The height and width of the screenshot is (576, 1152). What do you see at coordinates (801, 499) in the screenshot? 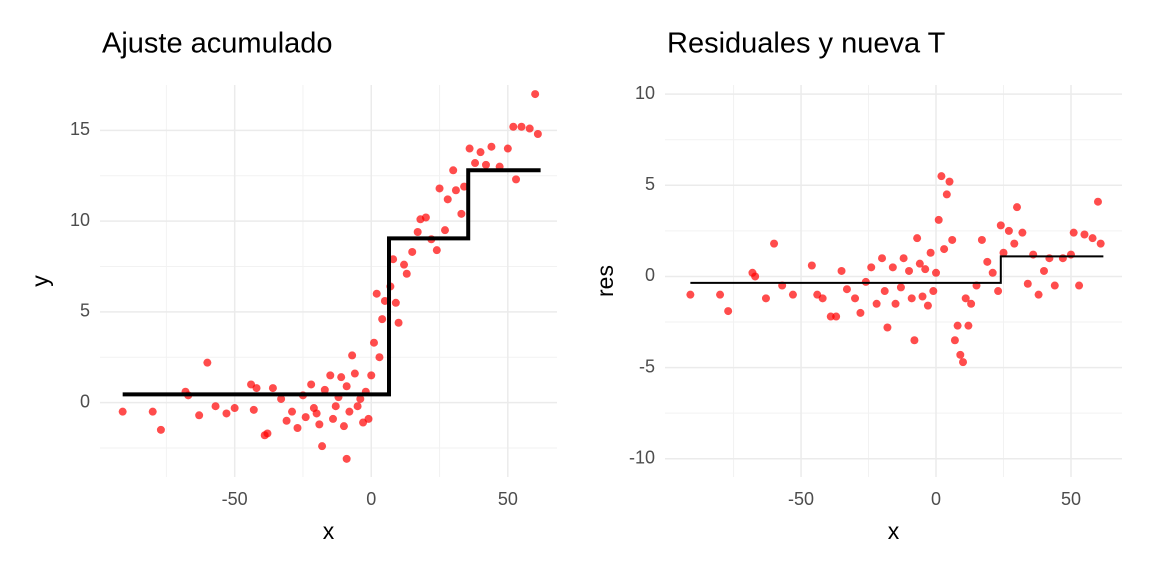
I see `x-tick-label: -50` at bounding box center [801, 499].